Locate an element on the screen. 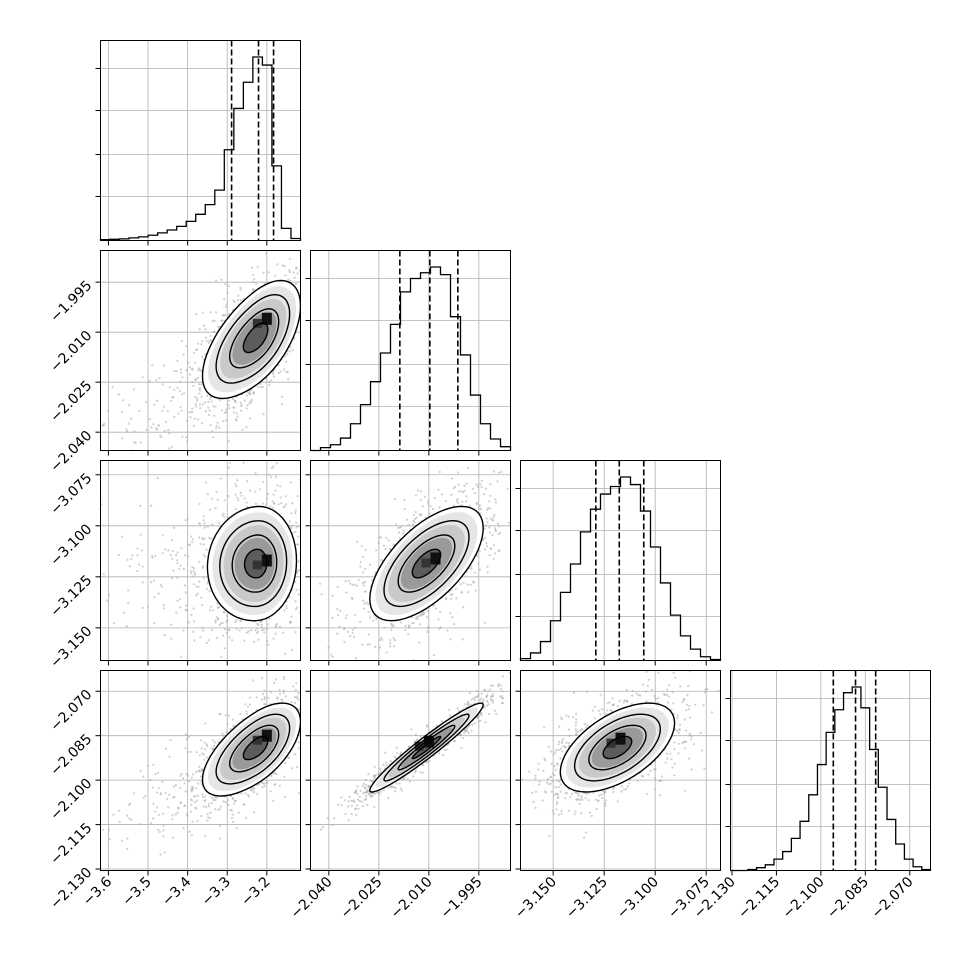 The width and height of the screenshot is (970, 970). x-tick-label: −3.5 is located at coordinates (136, 891).